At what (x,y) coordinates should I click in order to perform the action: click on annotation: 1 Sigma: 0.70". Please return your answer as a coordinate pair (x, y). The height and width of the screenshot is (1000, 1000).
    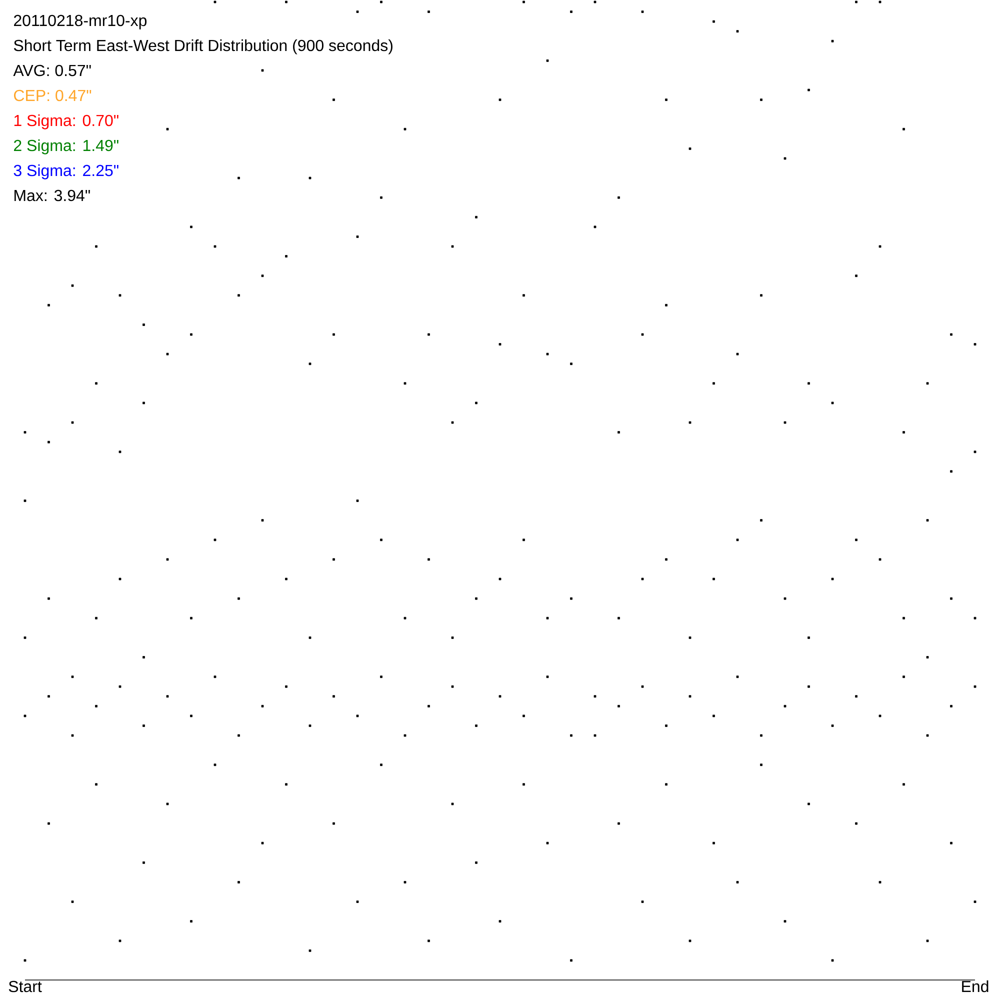
    Looking at the image, I should click on (66, 122).